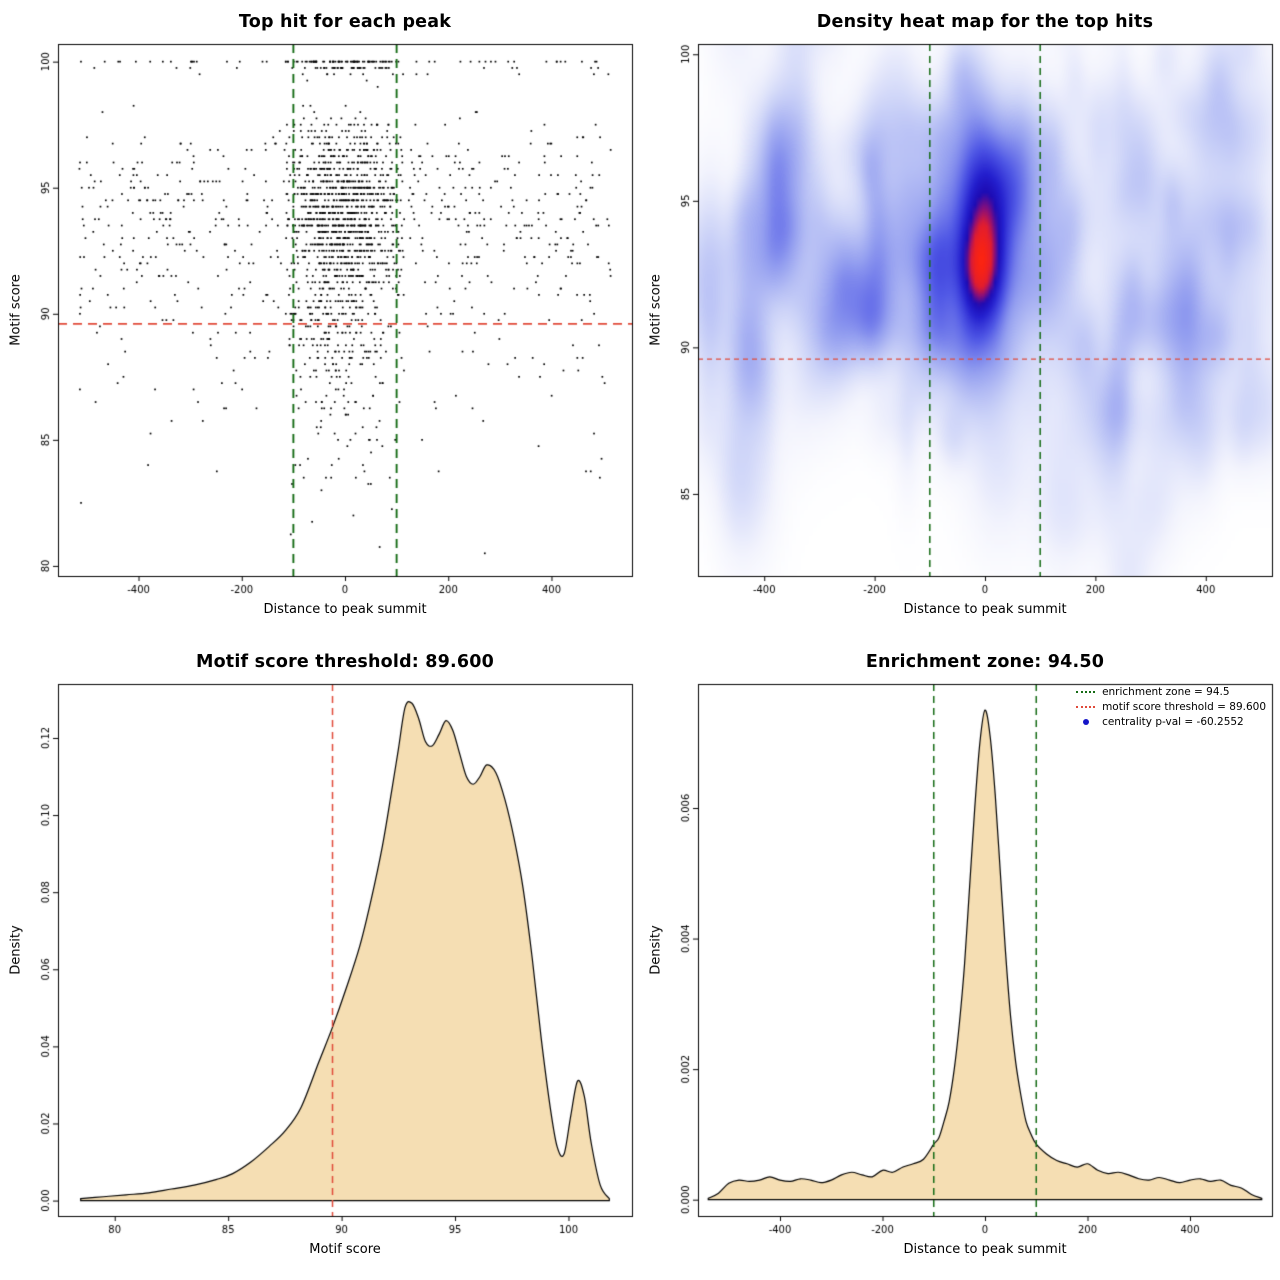 The image size is (1280, 1280). I want to click on legend-item-enrichment-zone: enrichment zone = 94.5, so click(1171, 692).